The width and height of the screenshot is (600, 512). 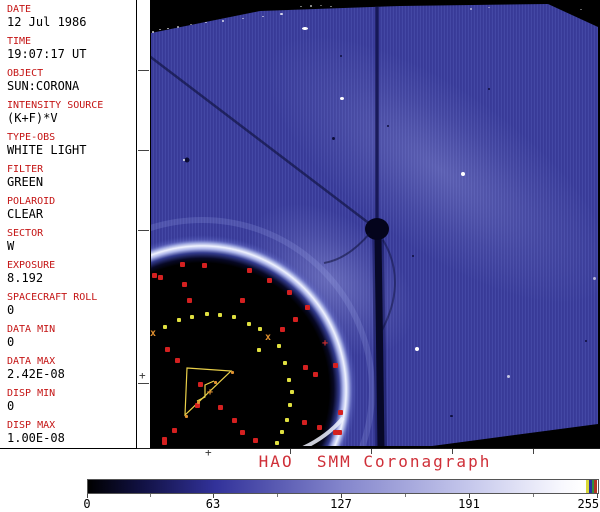 I want to click on left-axis-tick, so click(x=143, y=383).